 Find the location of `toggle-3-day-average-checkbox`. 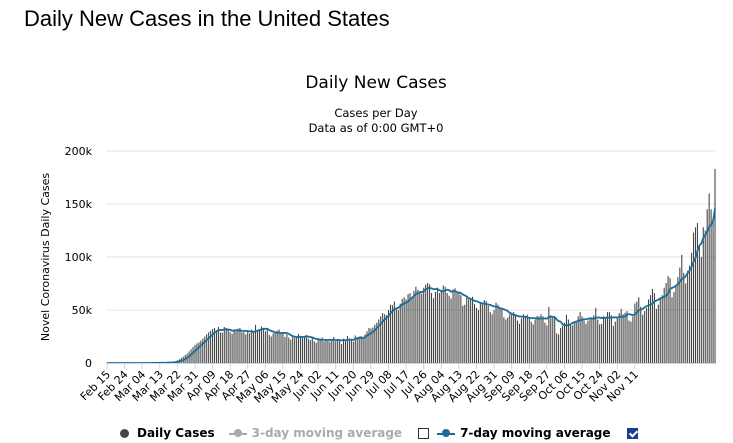

toggle-3-day-average-checkbox is located at coordinates (424, 433).